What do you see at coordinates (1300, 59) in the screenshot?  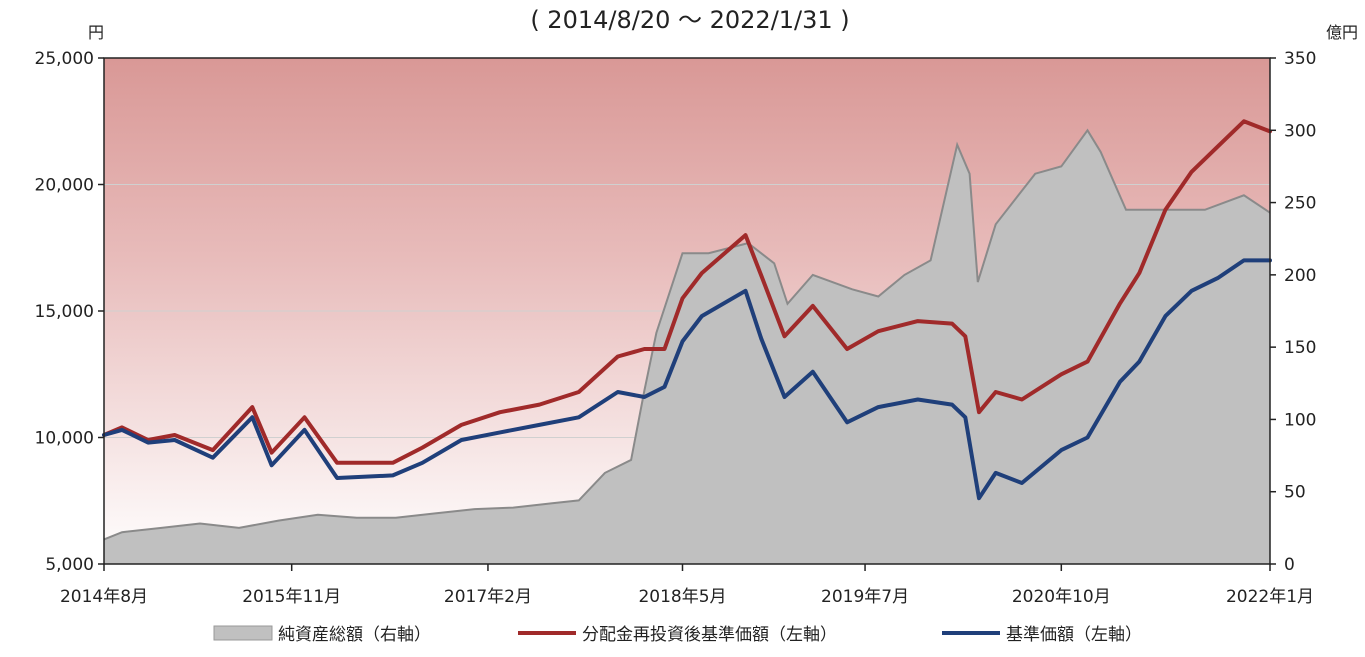 I see `right-tick-label: 350` at bounding box center [1300, 59].